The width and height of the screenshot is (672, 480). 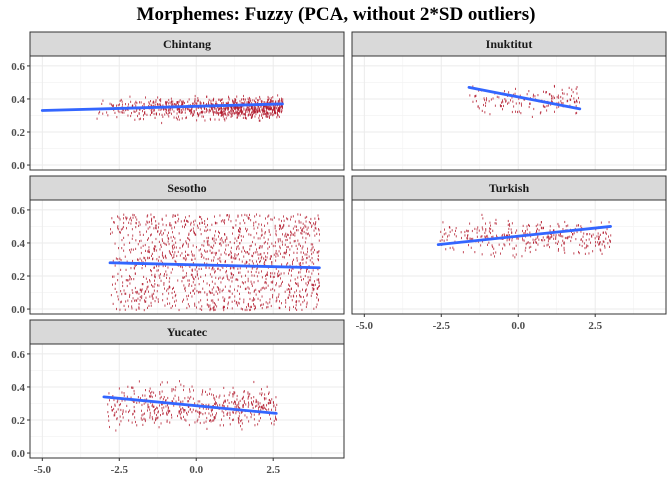 I want to click on panel-bg-sesotho, so click(x=187, y=257).